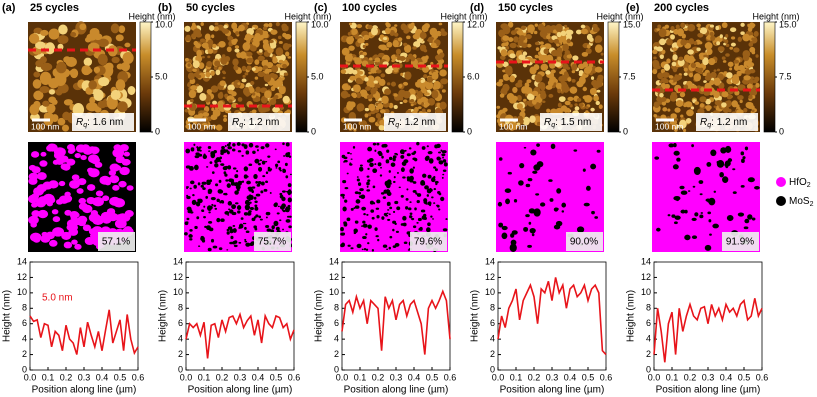 Image resolution: width=817 pixels, height=397 pixels. What do you see at coordinates (103, 122) in the screenshot?
I see `rq-box` at bounding box center [103, 122].